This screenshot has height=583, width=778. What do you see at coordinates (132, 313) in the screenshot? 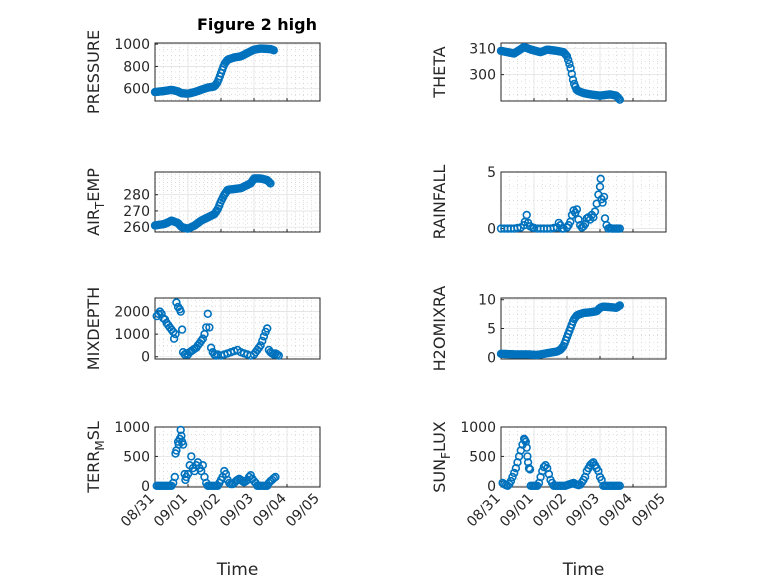
I see `y-tick-label: 2000` at bounding box center [132, 313].